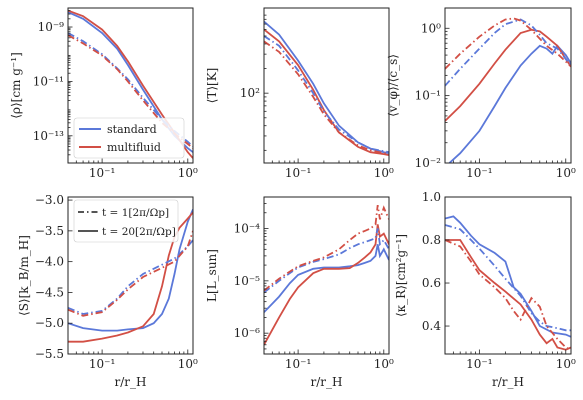  Describe the element at coordinates (24, 275) in the screenshot. I see `y-axis-label: ⟨S⟩[k_B/m_H]` at that location.